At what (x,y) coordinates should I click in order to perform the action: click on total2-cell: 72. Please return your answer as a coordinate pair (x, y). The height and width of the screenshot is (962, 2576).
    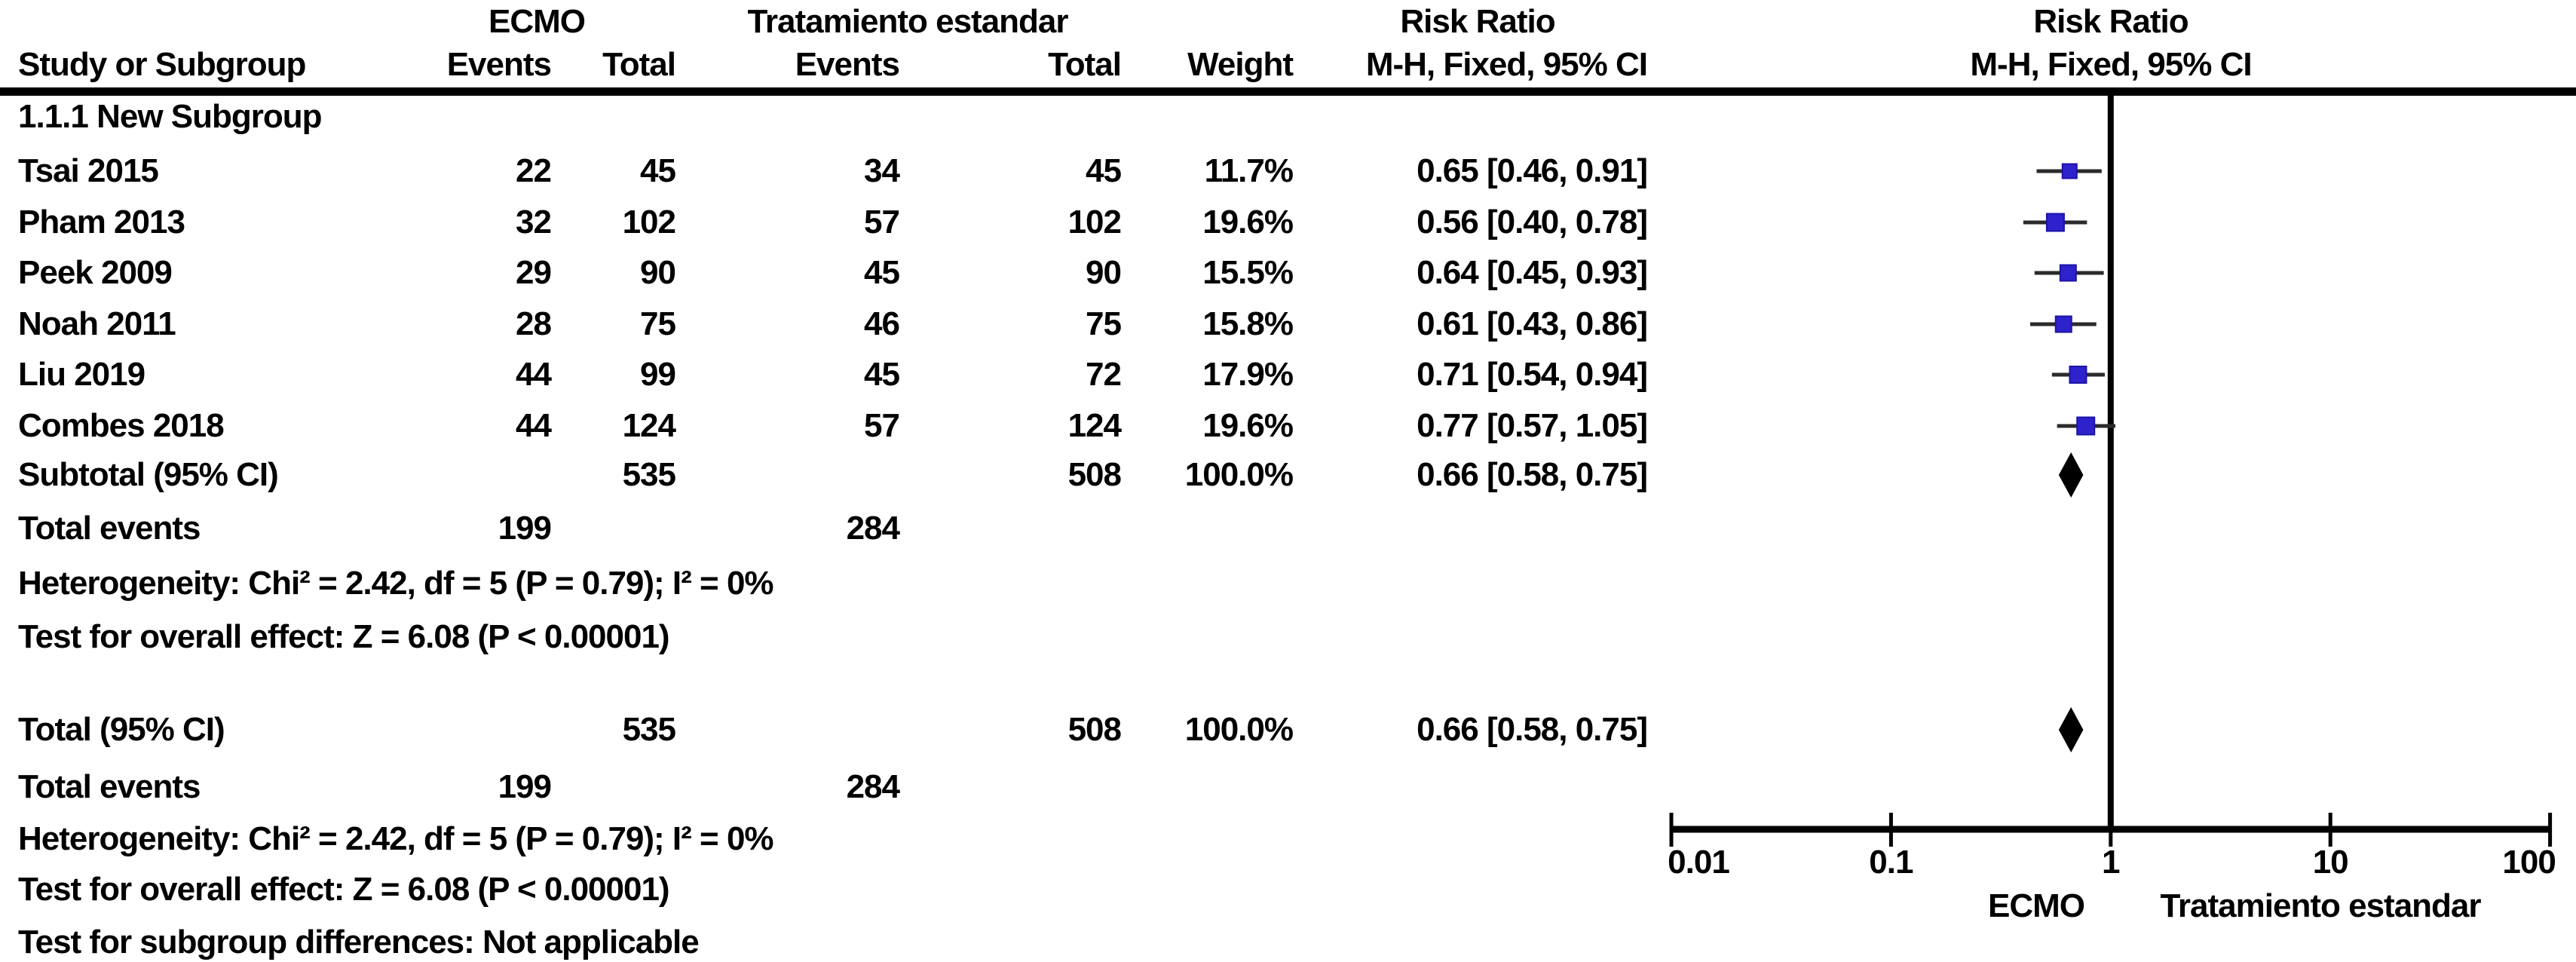
    Looking at the image, I should click on (1104, 374).